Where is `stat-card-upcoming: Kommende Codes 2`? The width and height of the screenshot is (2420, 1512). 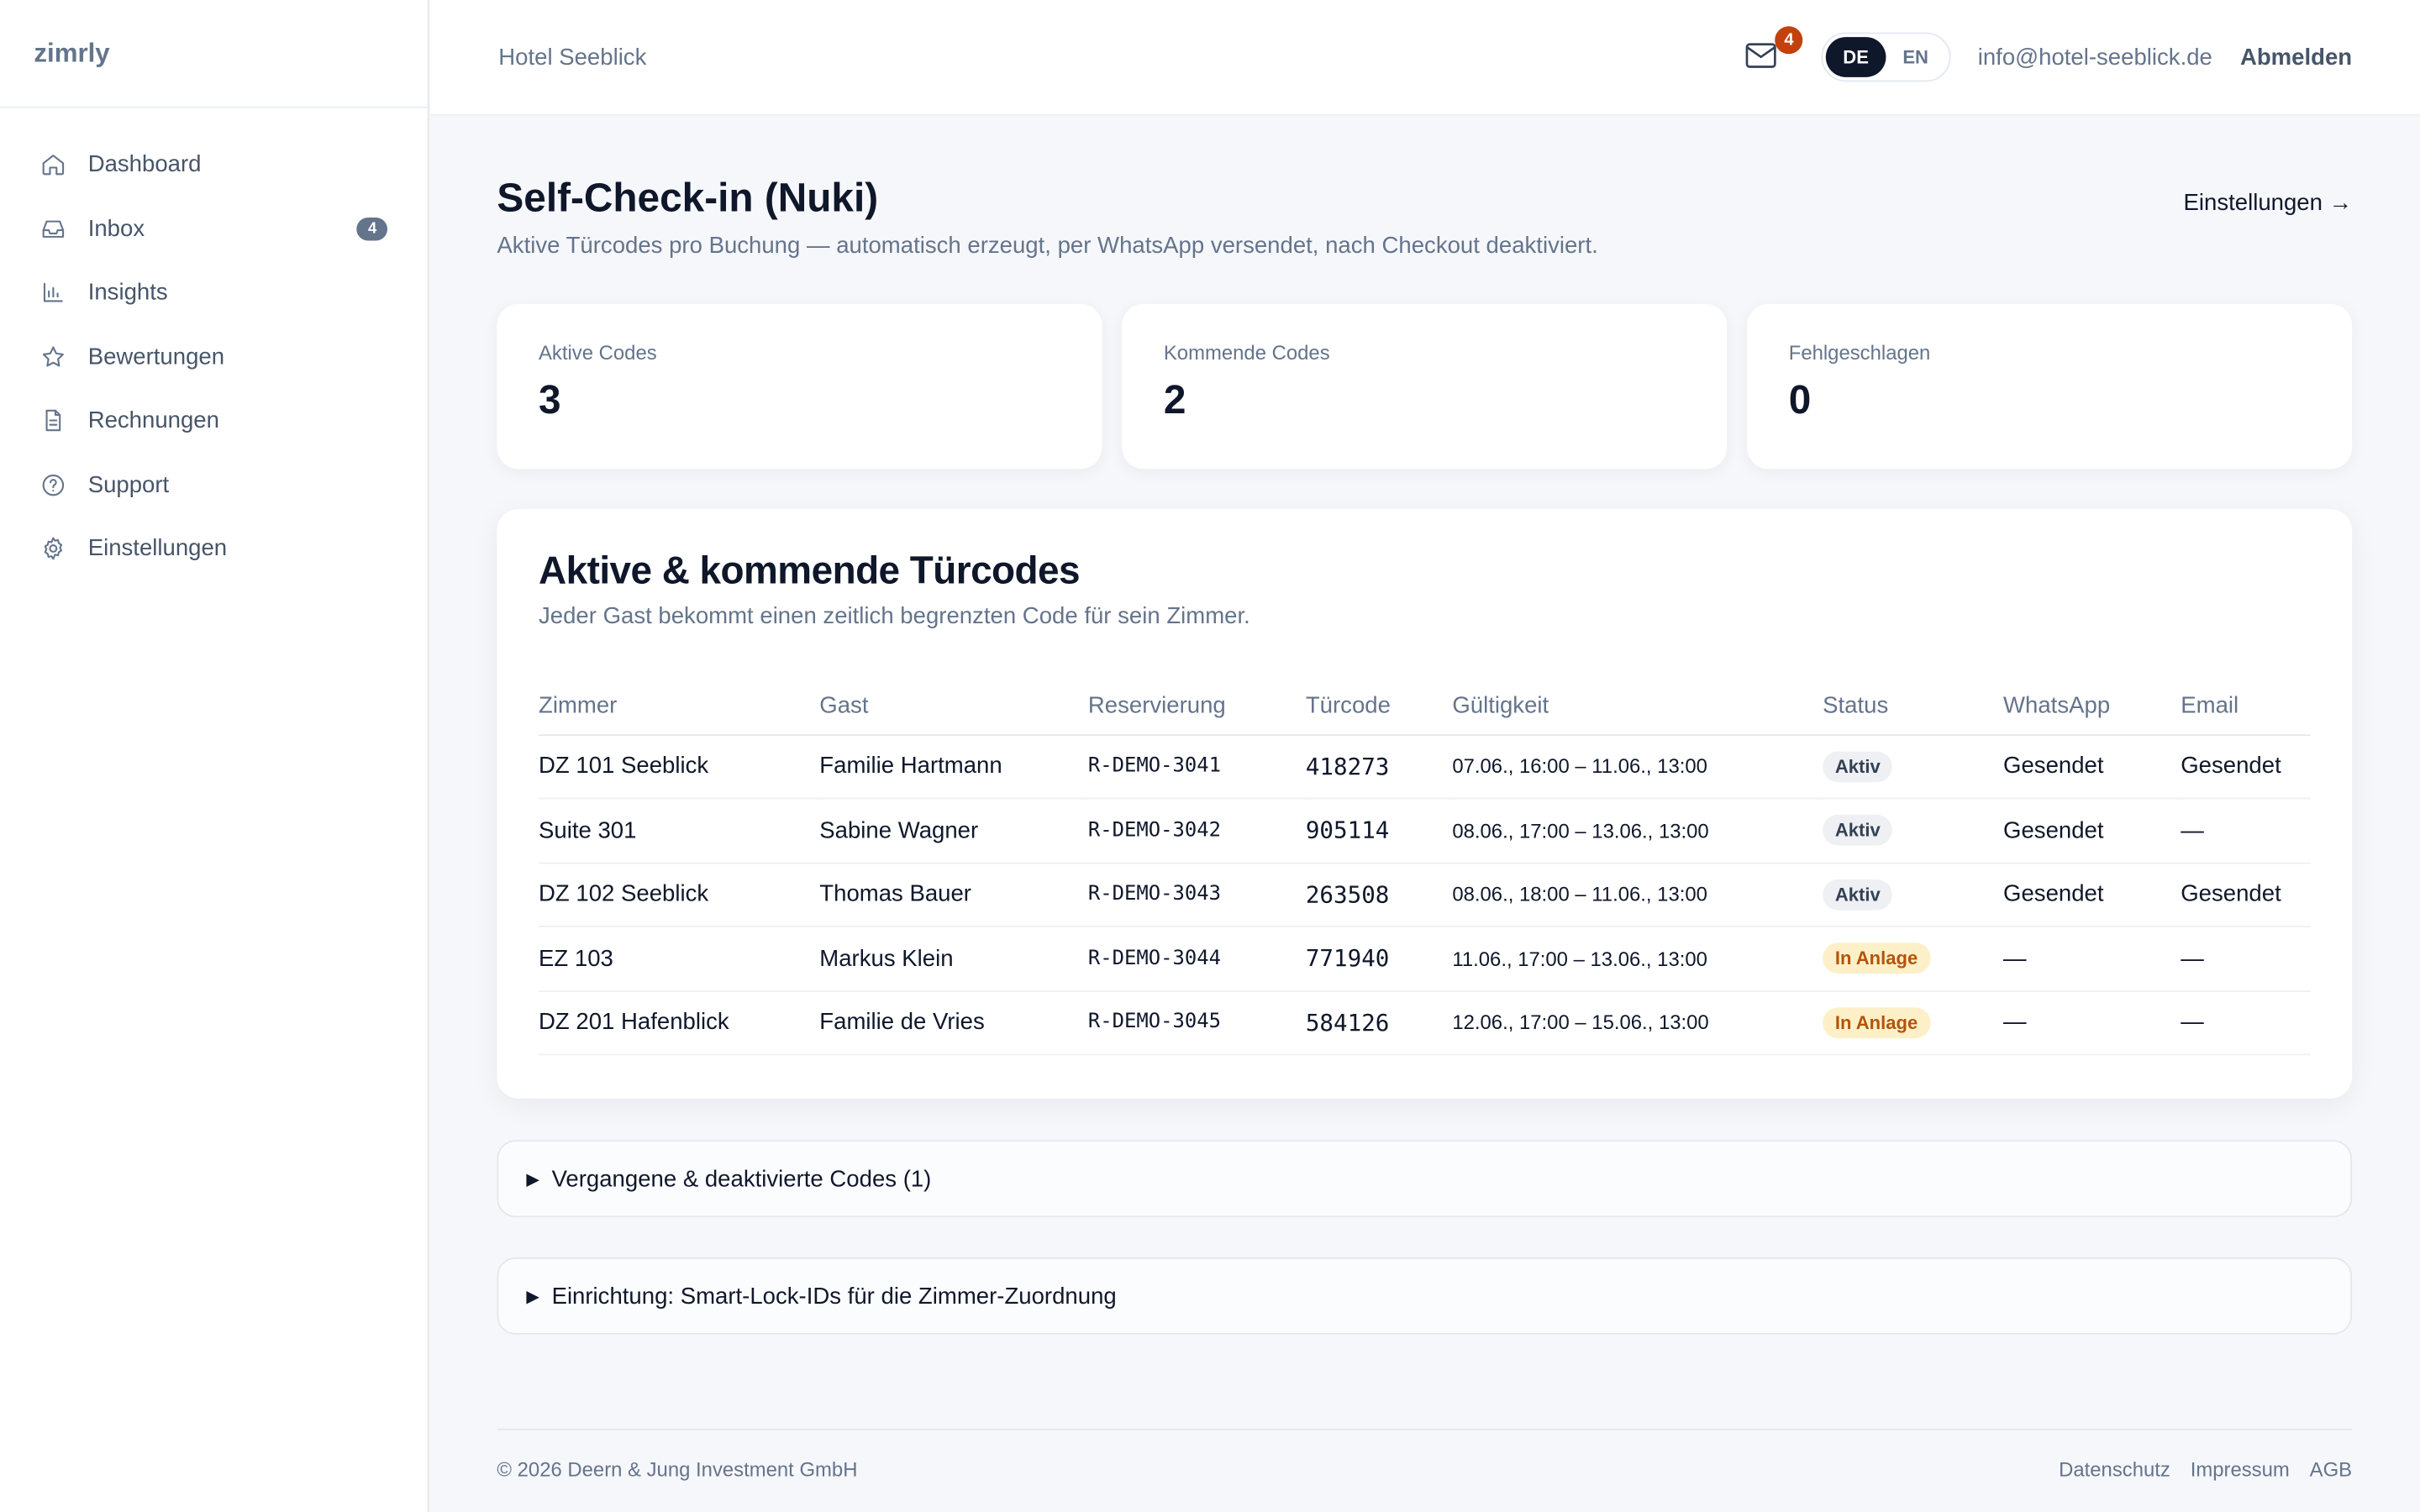
stat-card-upcoming: Kommende Codes 2 is located at coordinates (1425, 386).